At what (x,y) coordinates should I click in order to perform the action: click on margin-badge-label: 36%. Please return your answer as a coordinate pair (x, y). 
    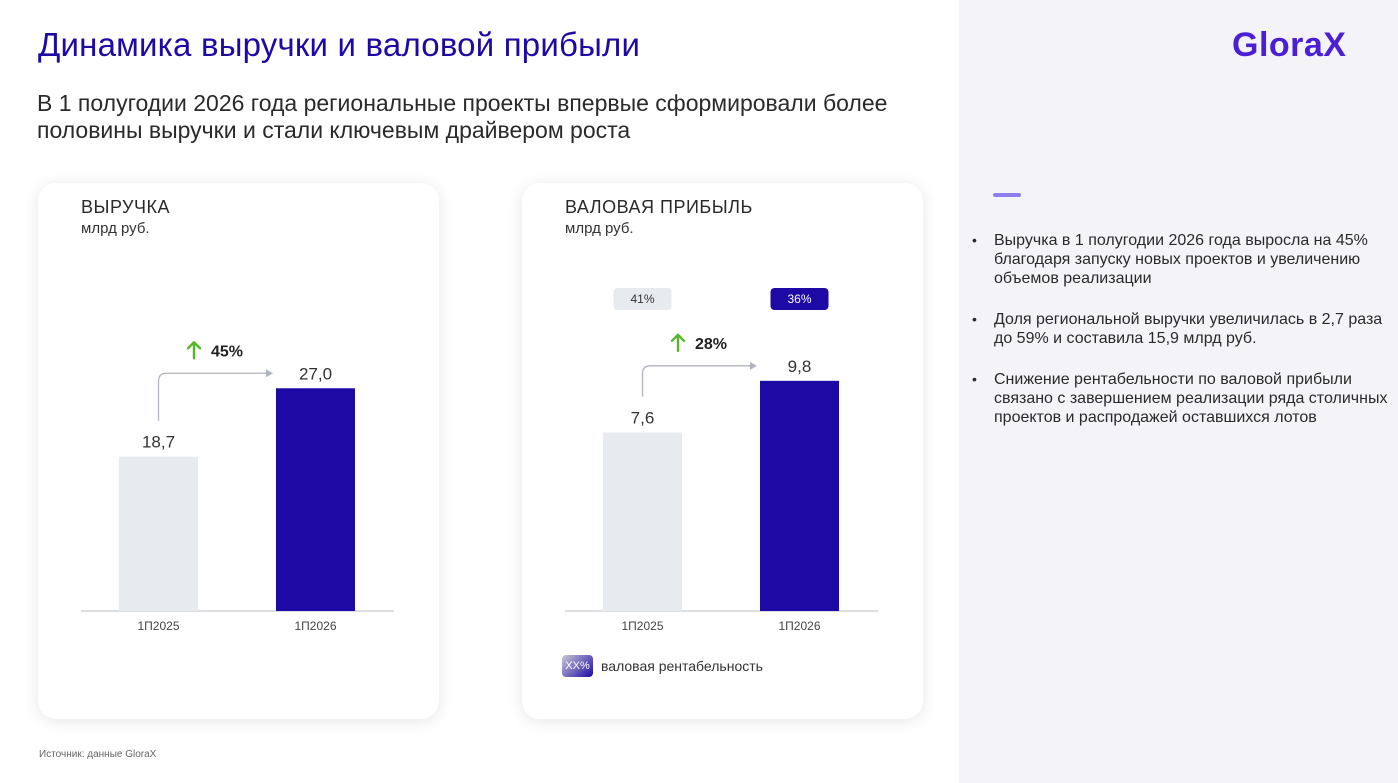
    Looking at the image, I should click on (799, 299).